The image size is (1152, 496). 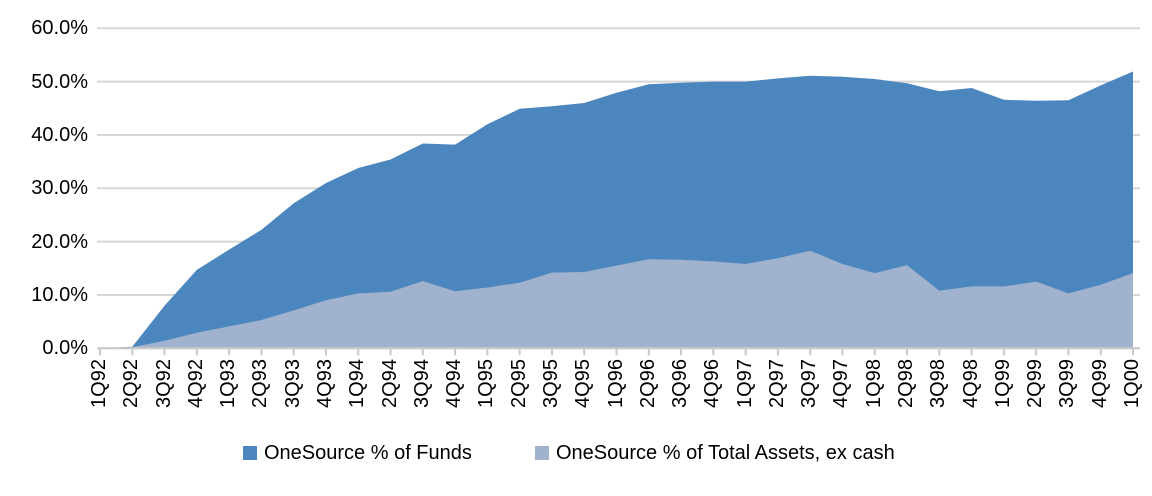 I want to click on x-tick-label: 3Q93, so click(x=292, y=383).